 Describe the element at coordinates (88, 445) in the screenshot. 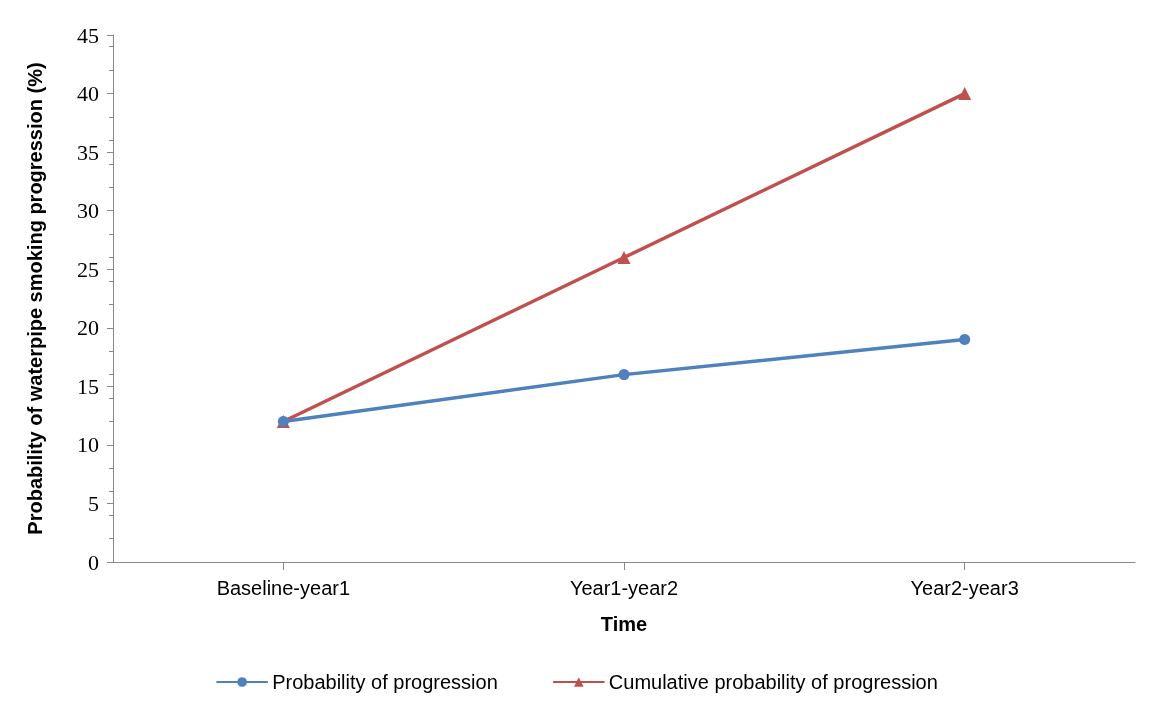

I see `y-tick-label: 10` at that location.